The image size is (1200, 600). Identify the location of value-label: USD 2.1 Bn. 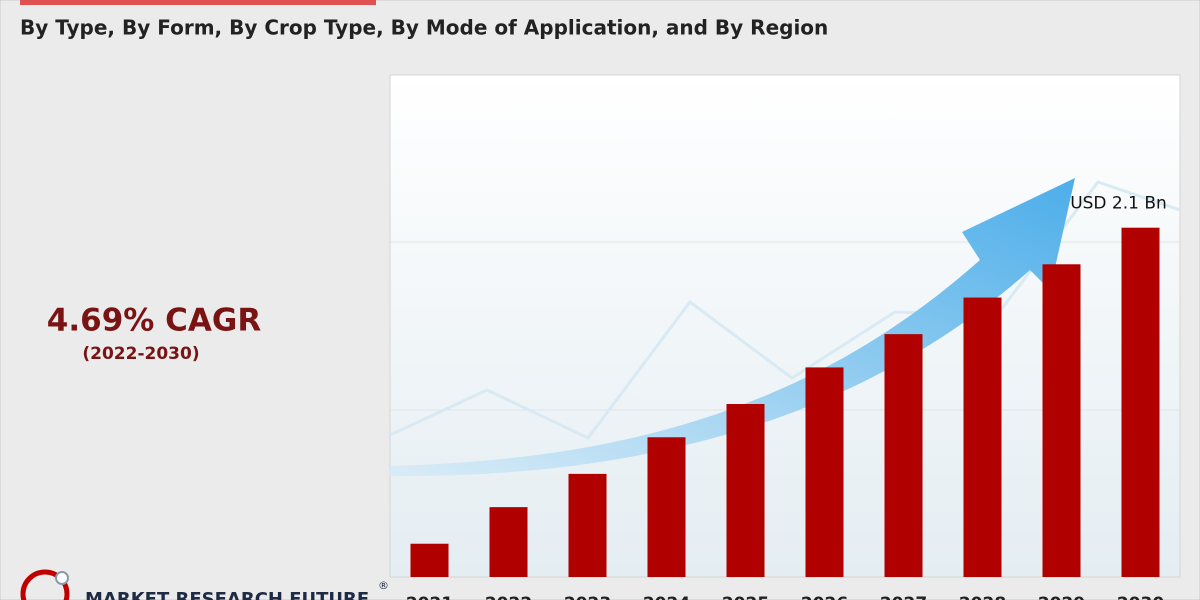
(1118, 204).